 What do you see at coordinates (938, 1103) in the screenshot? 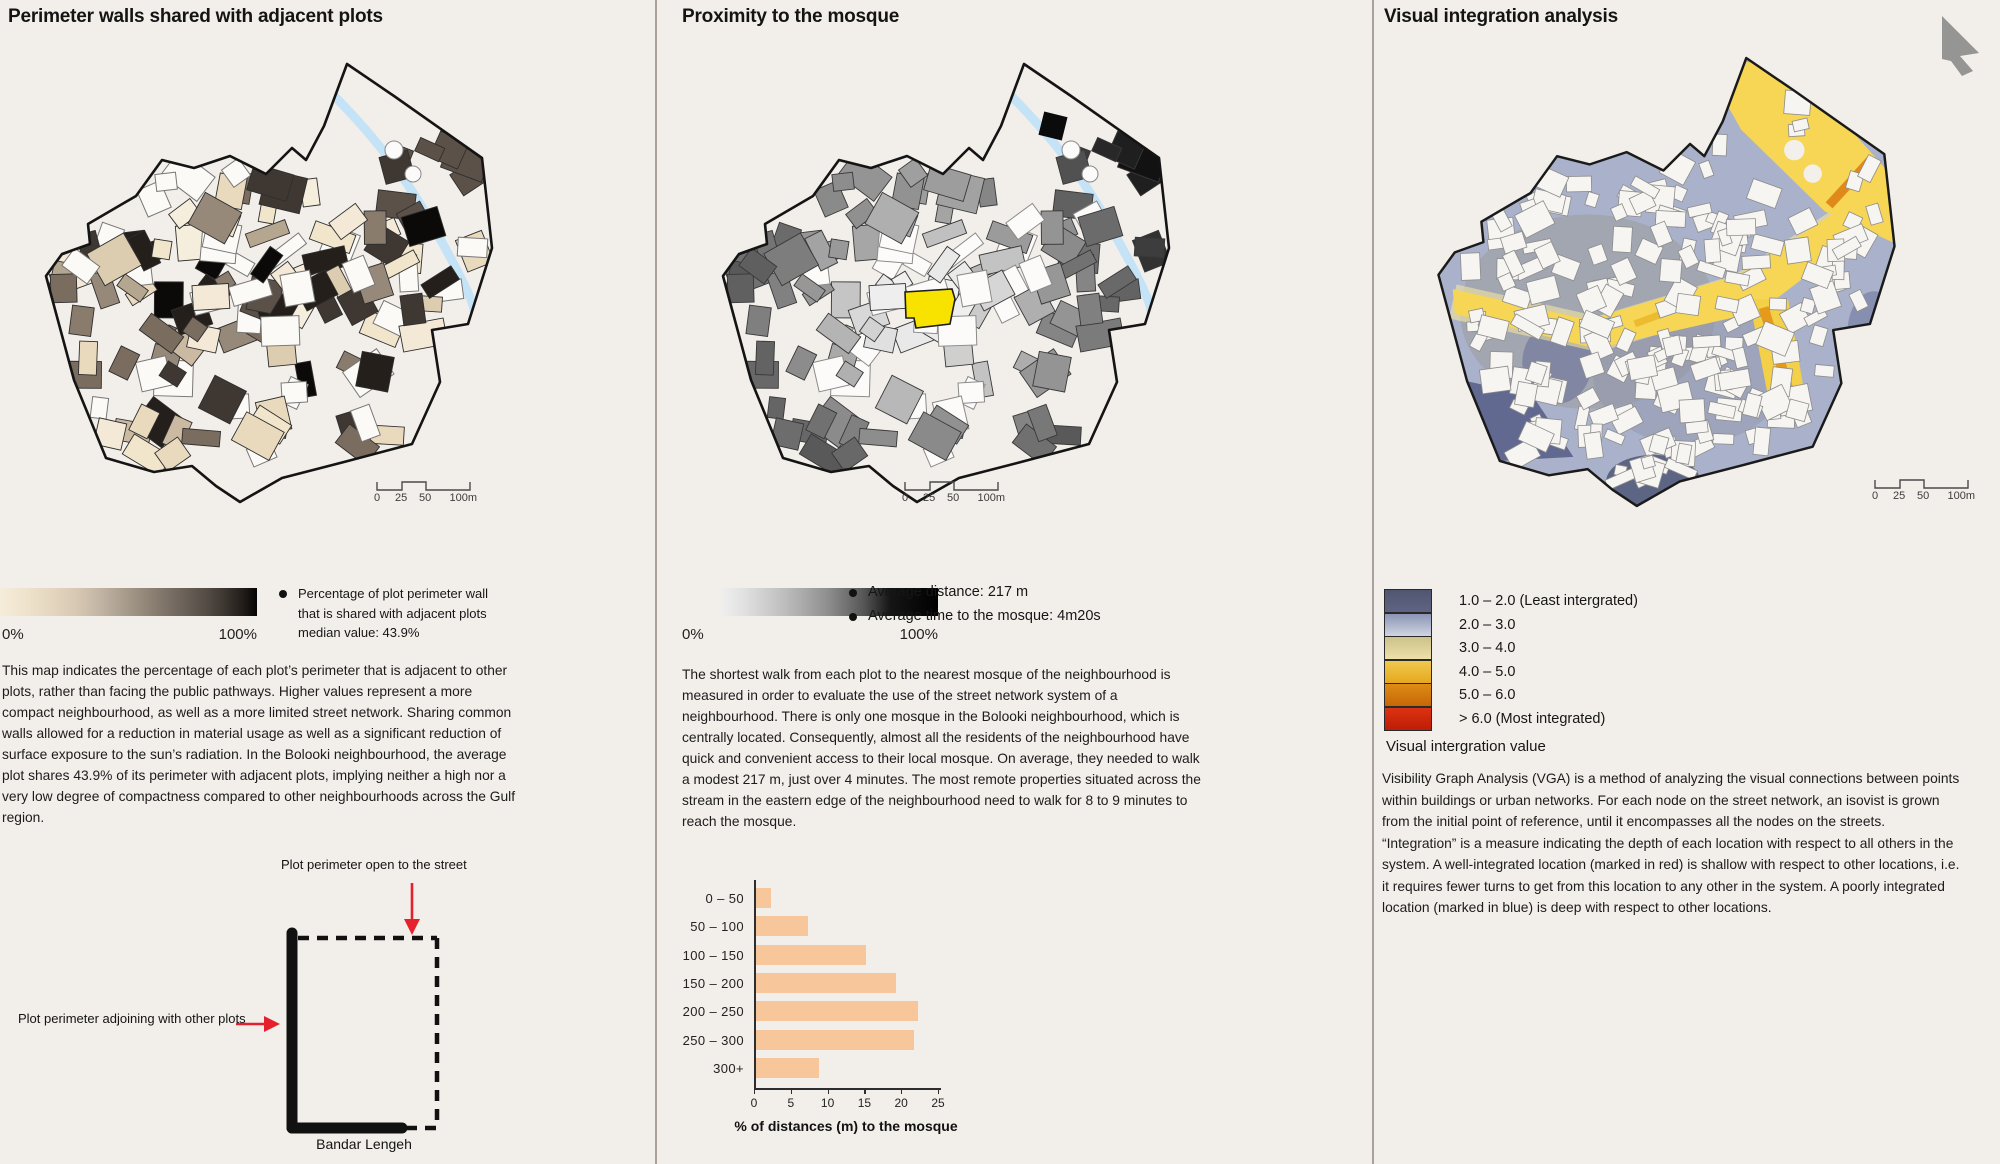
I see `chart-tick-label: 25` at bounding box center [938, 1103].